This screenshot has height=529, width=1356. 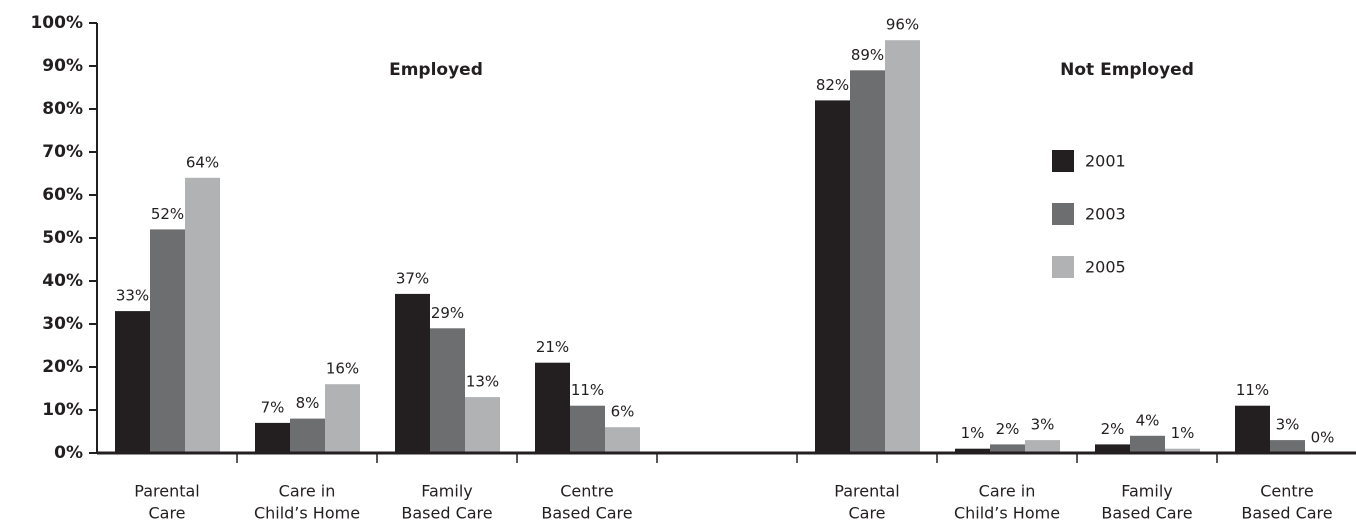 What do you see at coordinates (308, 403) in the screenshot?
I see `value-label: 8%` at bounding box center [308, 403].